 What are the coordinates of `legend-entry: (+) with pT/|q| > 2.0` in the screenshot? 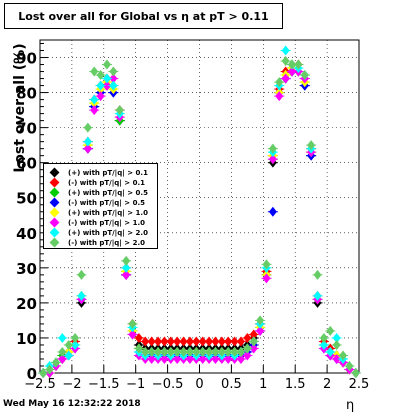 It's located at (101, 232).